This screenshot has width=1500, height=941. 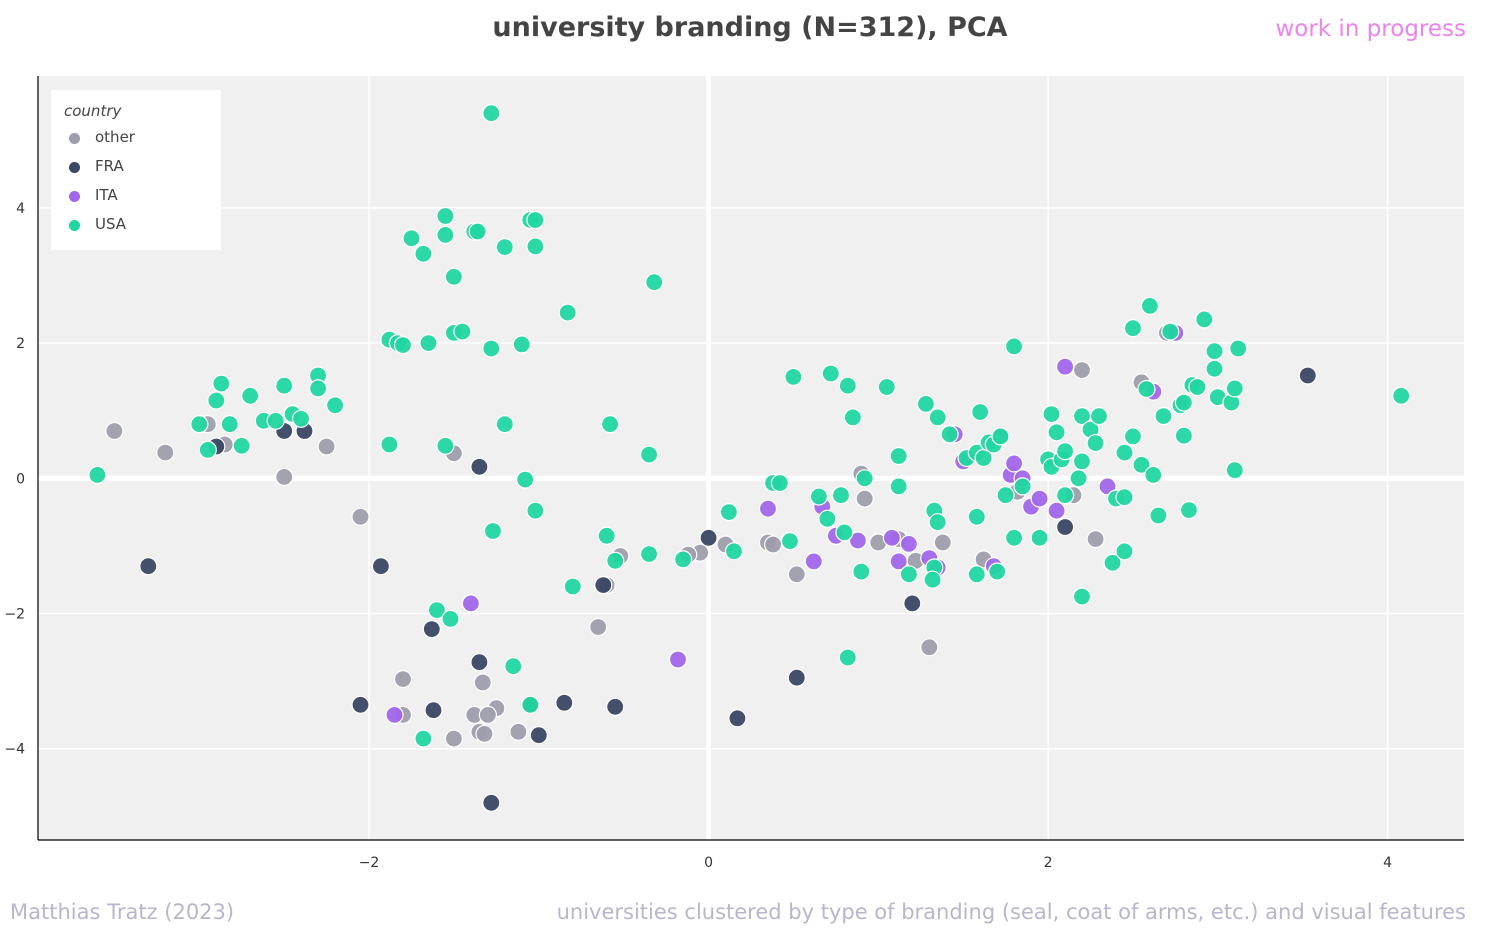 I want to click on legend: country other FRA ITA USA, so click(x=136, y=170).